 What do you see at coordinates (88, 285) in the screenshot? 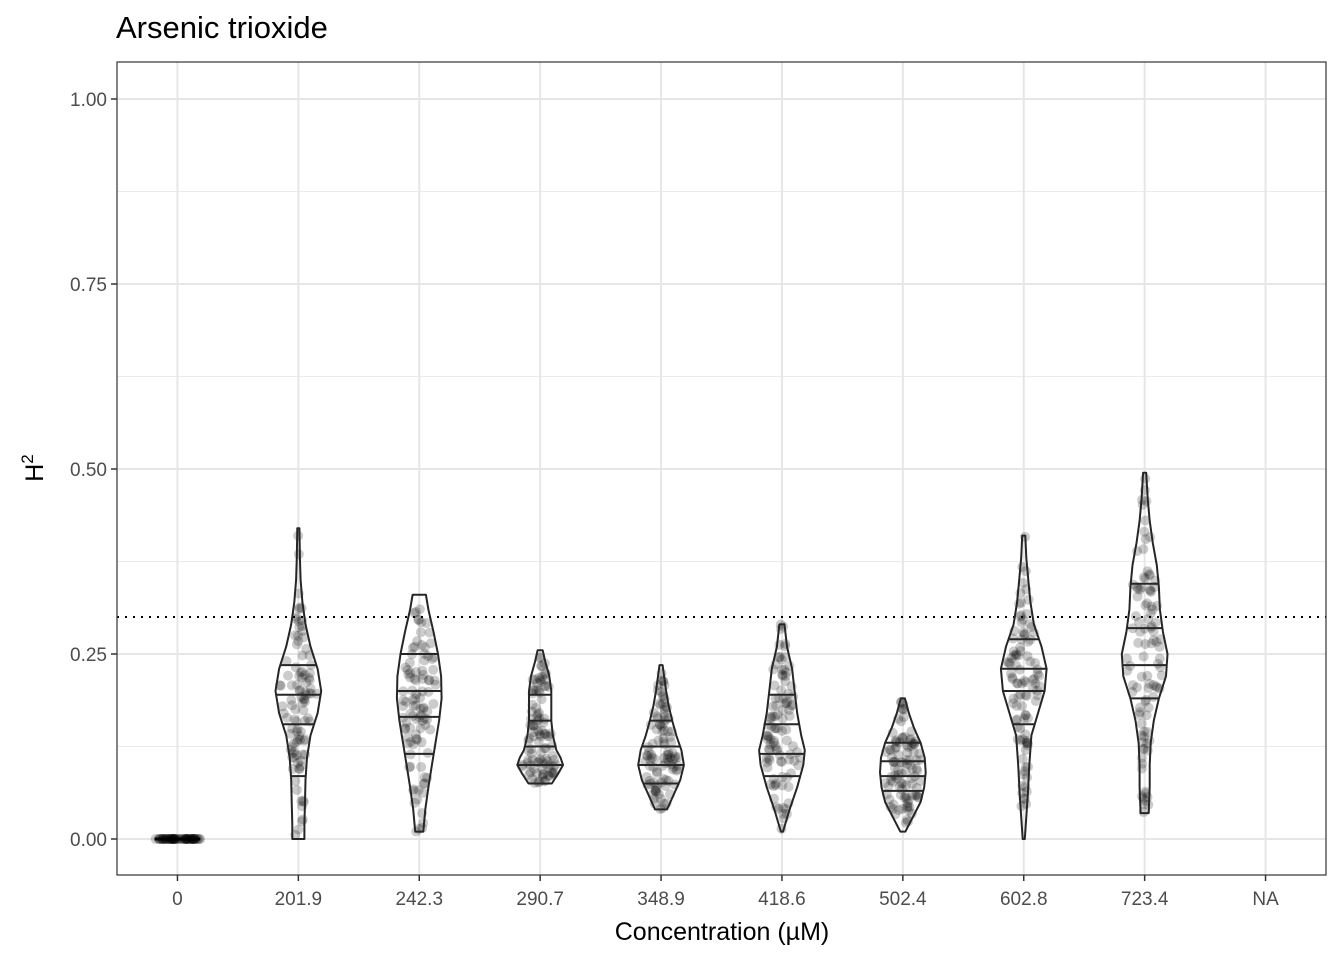
I see `y-tick-label: 0.75` at bounding box center [88, 285].